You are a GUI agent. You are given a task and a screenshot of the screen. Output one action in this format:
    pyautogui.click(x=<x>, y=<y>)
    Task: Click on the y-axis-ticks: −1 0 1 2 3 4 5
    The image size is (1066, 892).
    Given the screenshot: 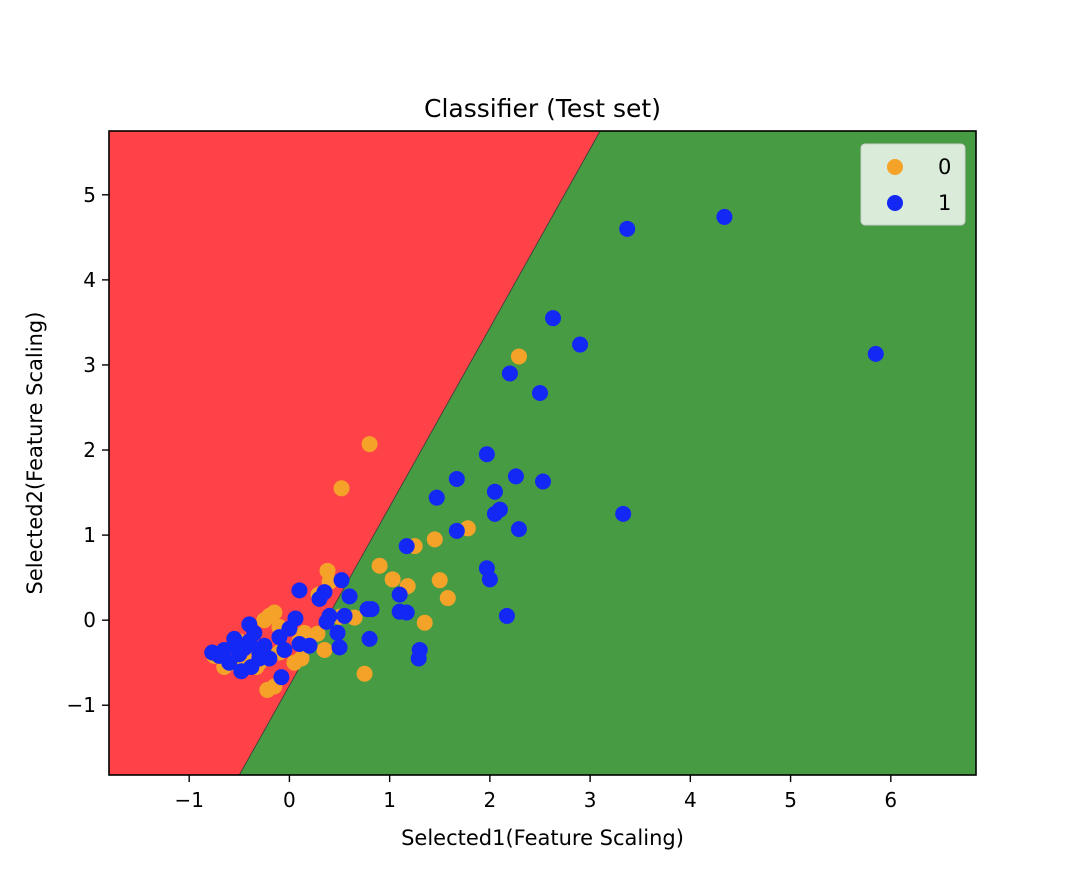 What is the action you would take?
    pyautogui.click(x=88, y=450)
    